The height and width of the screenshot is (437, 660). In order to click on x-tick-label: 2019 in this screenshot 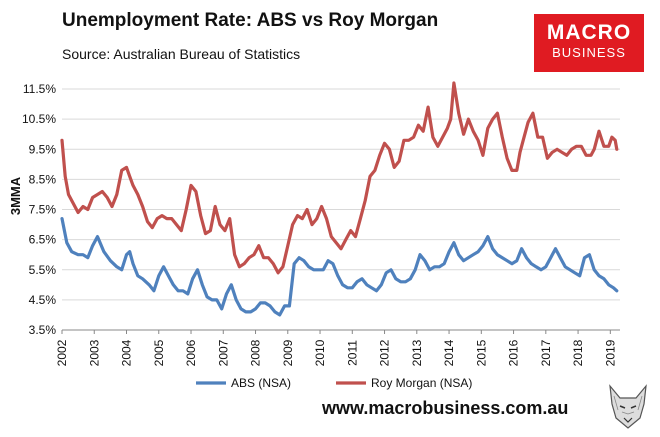, I will do `click(610, 352)`.